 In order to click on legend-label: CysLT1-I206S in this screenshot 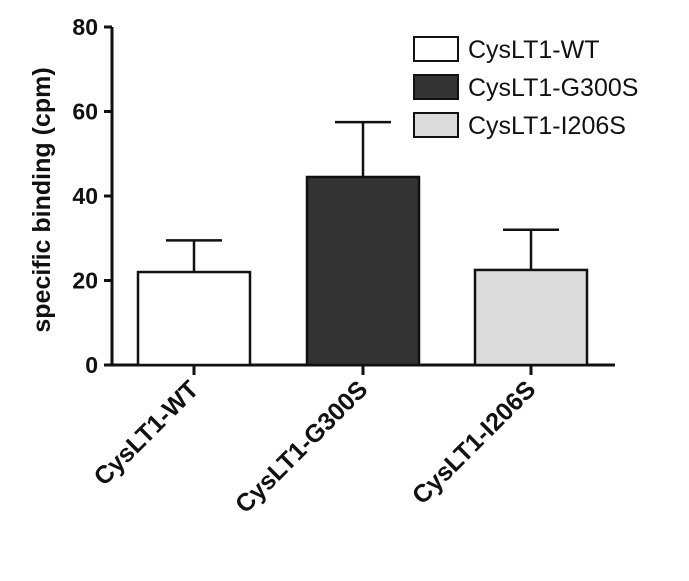, I will do `click(547, 126)`.